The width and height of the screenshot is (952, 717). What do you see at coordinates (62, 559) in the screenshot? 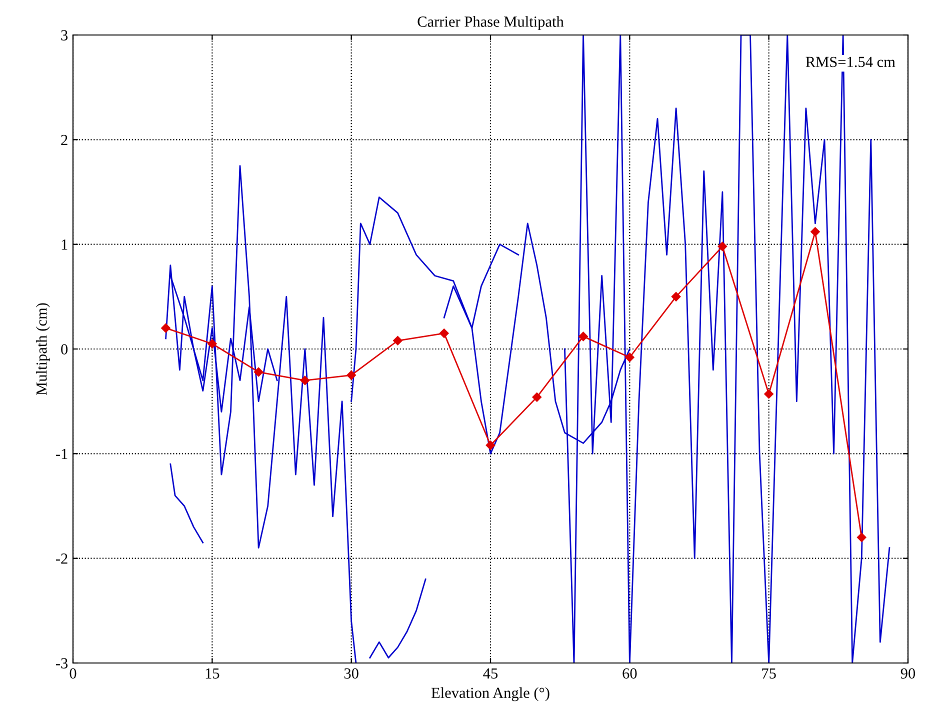
I see `y-tick-label: -2` at bounding box center [62, 559].